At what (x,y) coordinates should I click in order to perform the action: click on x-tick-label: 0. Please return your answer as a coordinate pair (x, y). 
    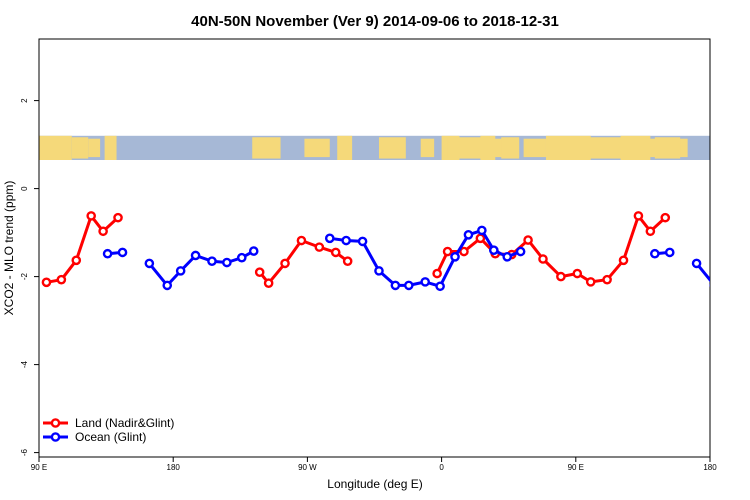
    Looking at the image, I should click on (441, 467).